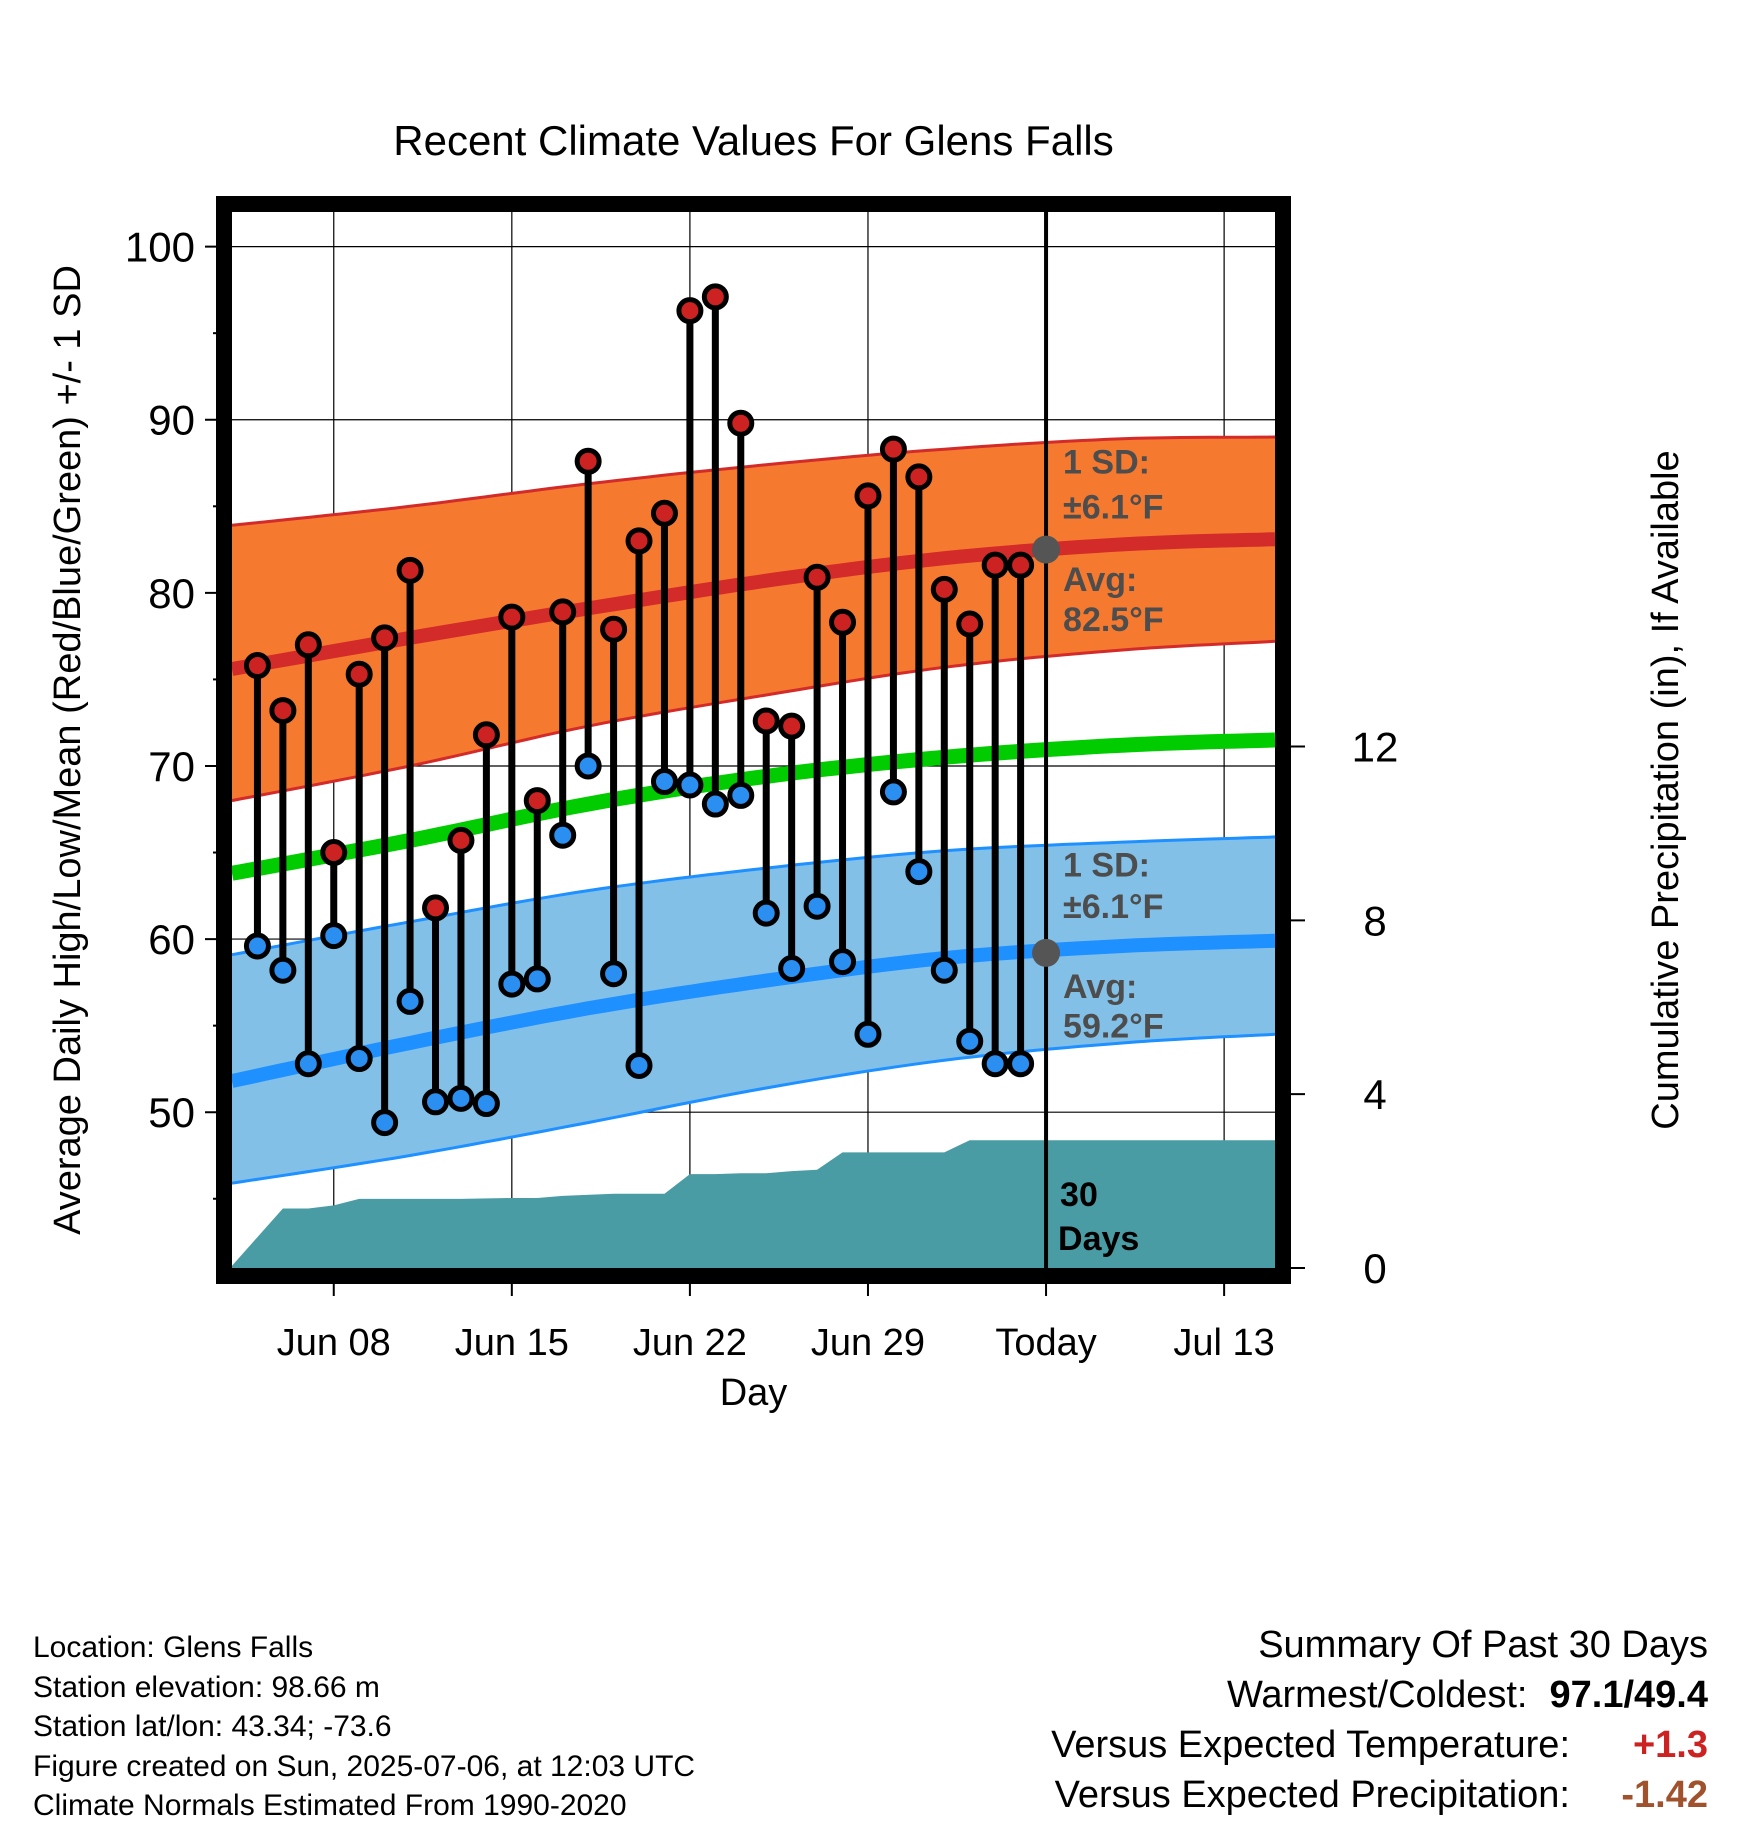 The image size is (1748, 1828). What do you see at coordinates (1113, 620) in the screenshot?
I see `high-avg-value: 82.5°F` at bounding box center [1113, 620].